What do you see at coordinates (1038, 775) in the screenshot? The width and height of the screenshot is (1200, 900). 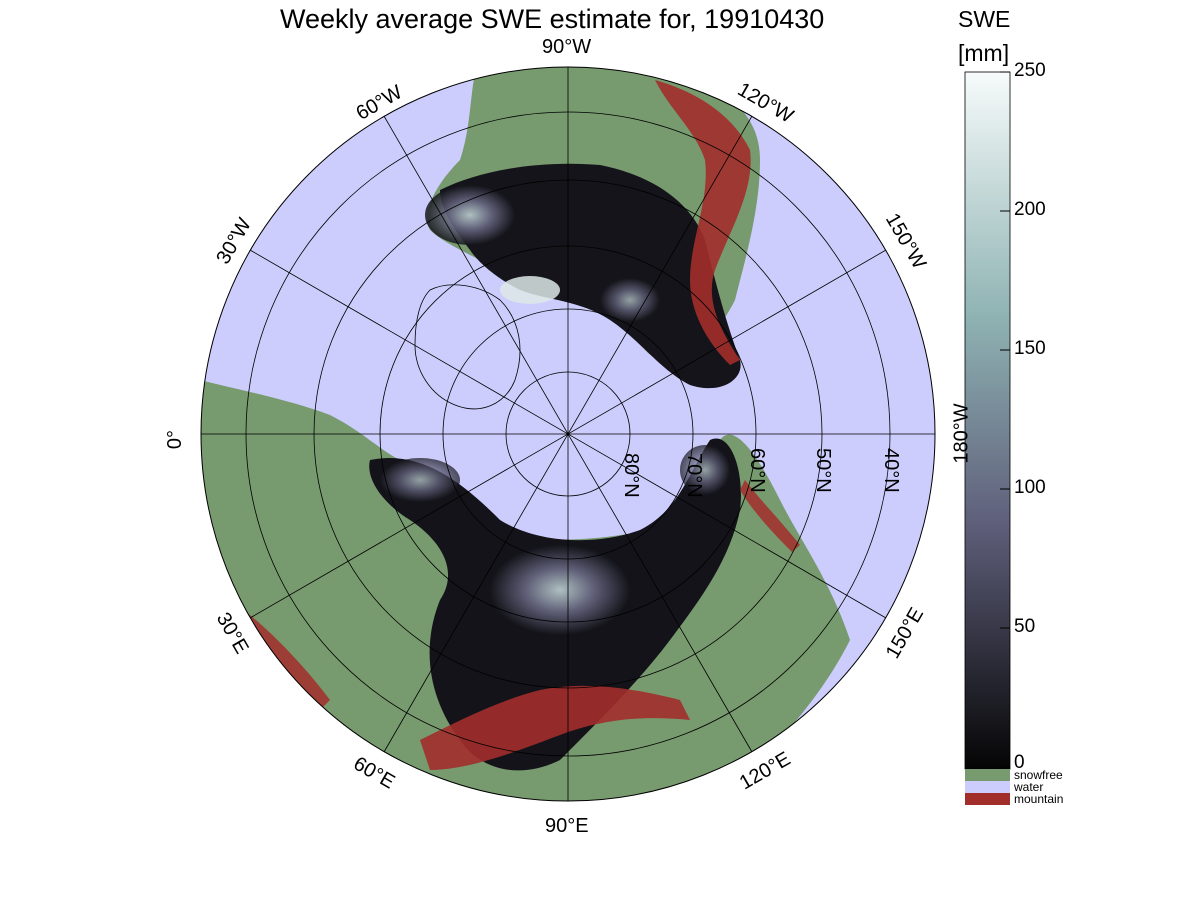 I see `colorbar-category-snowfree: snowfree` at bounding box center [1038, 775].